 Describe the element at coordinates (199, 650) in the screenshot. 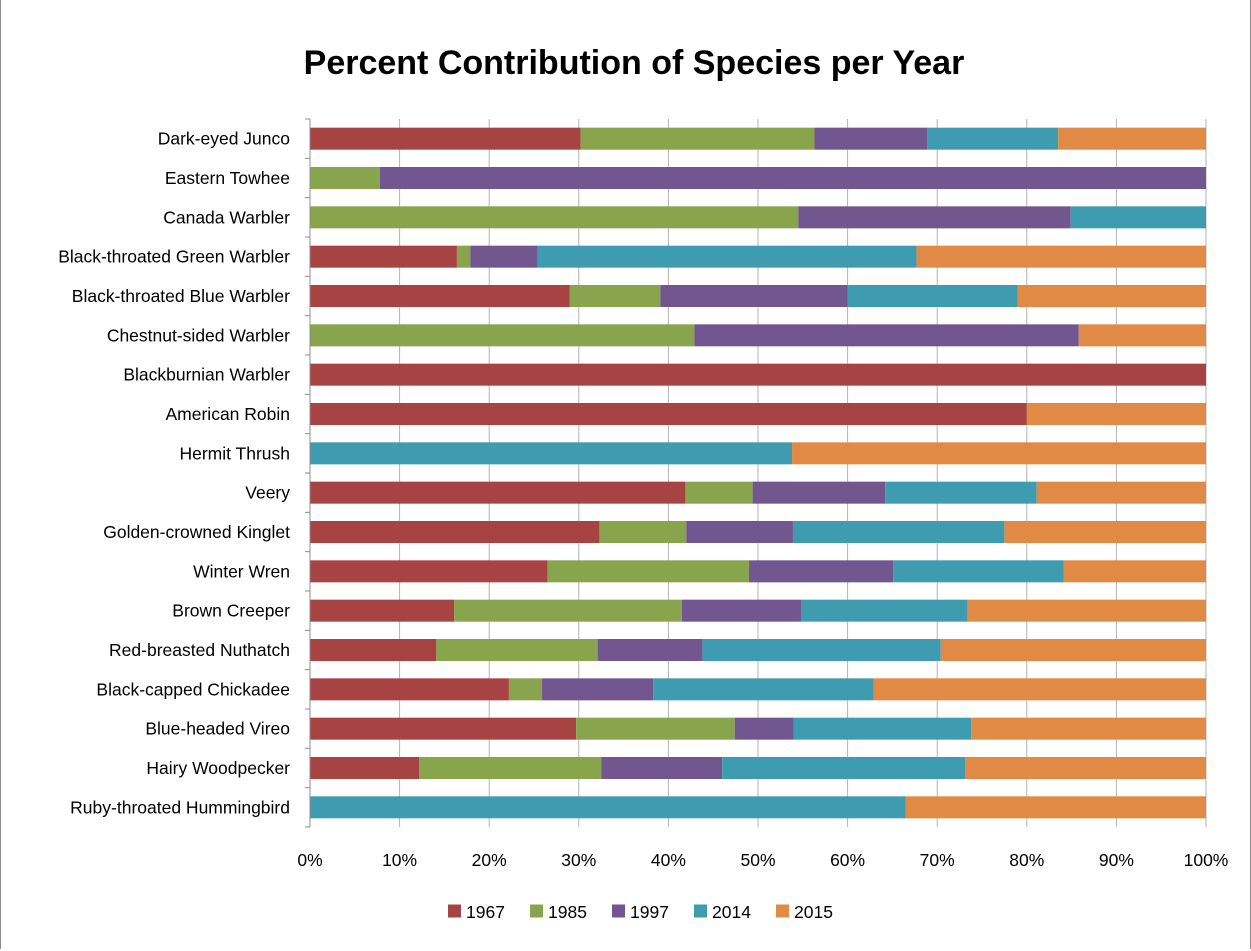

I see `category-label: Red-breasted Nuthatch` at that location.